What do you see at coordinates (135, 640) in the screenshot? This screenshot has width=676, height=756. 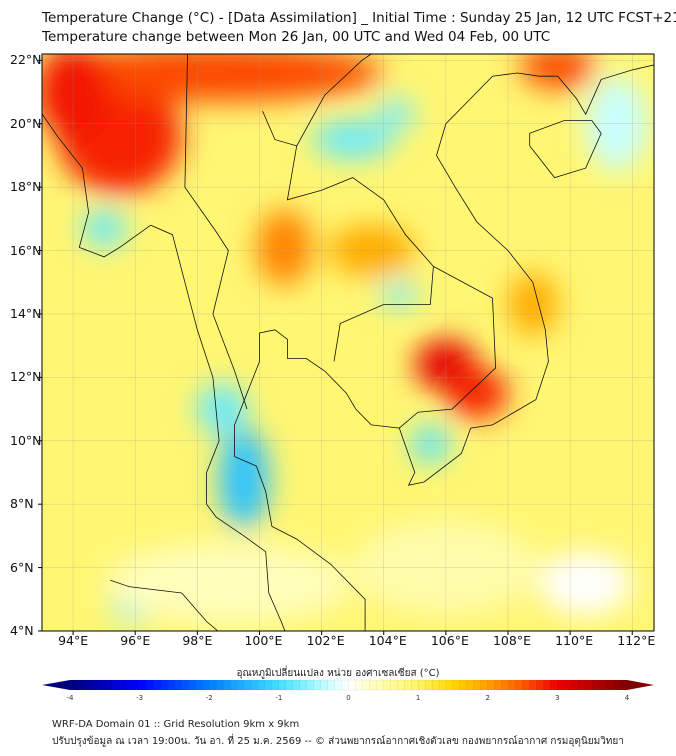 I see `longitude-label: 96°E` at bounding box center [135, 640].